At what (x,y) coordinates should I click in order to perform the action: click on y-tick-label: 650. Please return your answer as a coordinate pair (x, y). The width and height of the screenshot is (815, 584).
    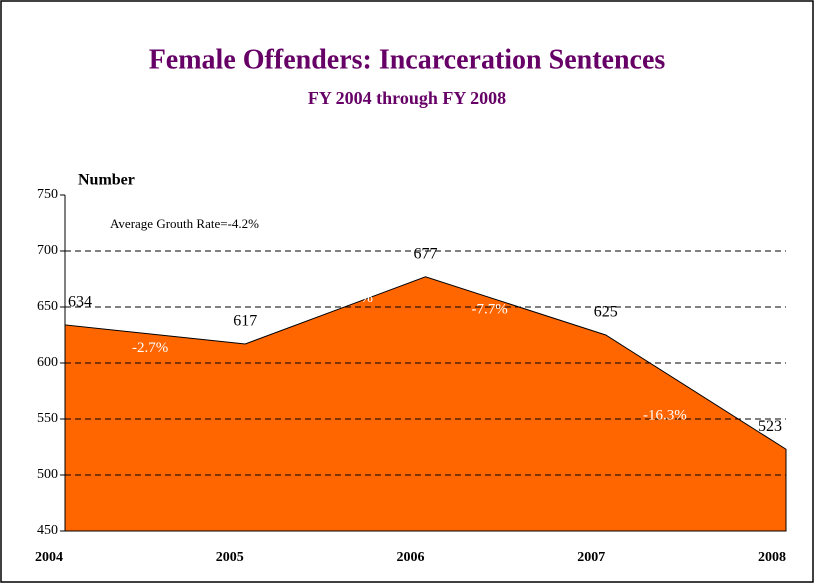
    Looking at the image, I should click on (47, 306).